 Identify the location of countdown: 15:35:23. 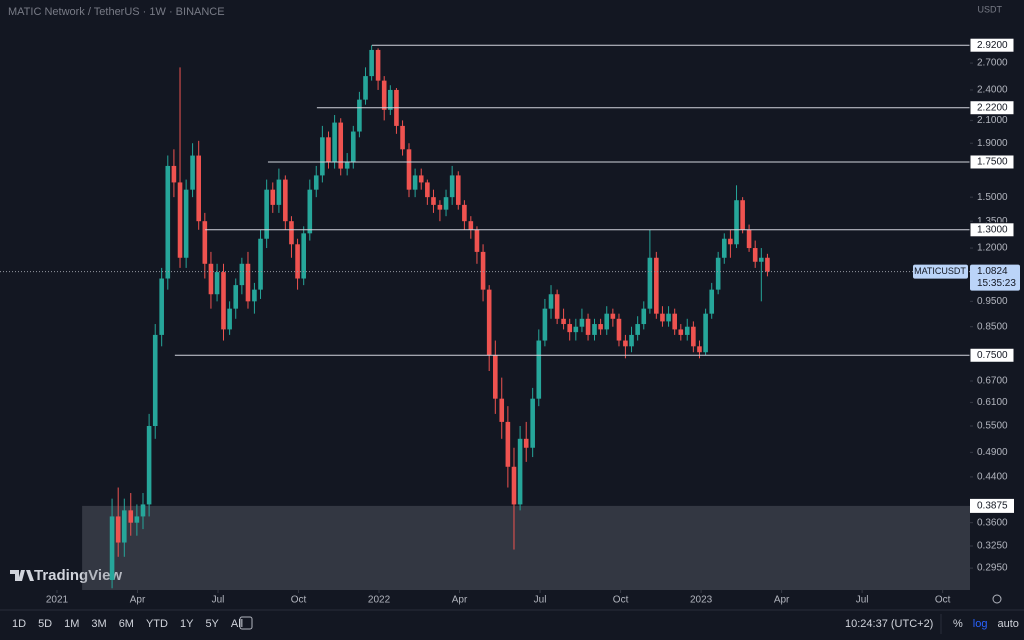
(996, 283).